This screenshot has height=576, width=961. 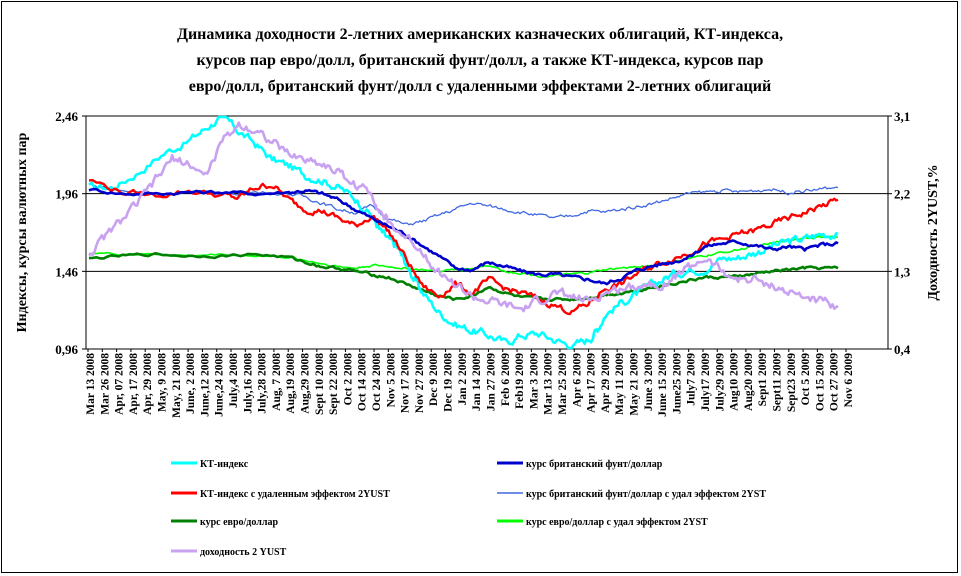 What do you see at coordinates (506, 379) in the screenshot?
I see `x-tick-label: Feb 6 2009` at bounding box center [506, 379].